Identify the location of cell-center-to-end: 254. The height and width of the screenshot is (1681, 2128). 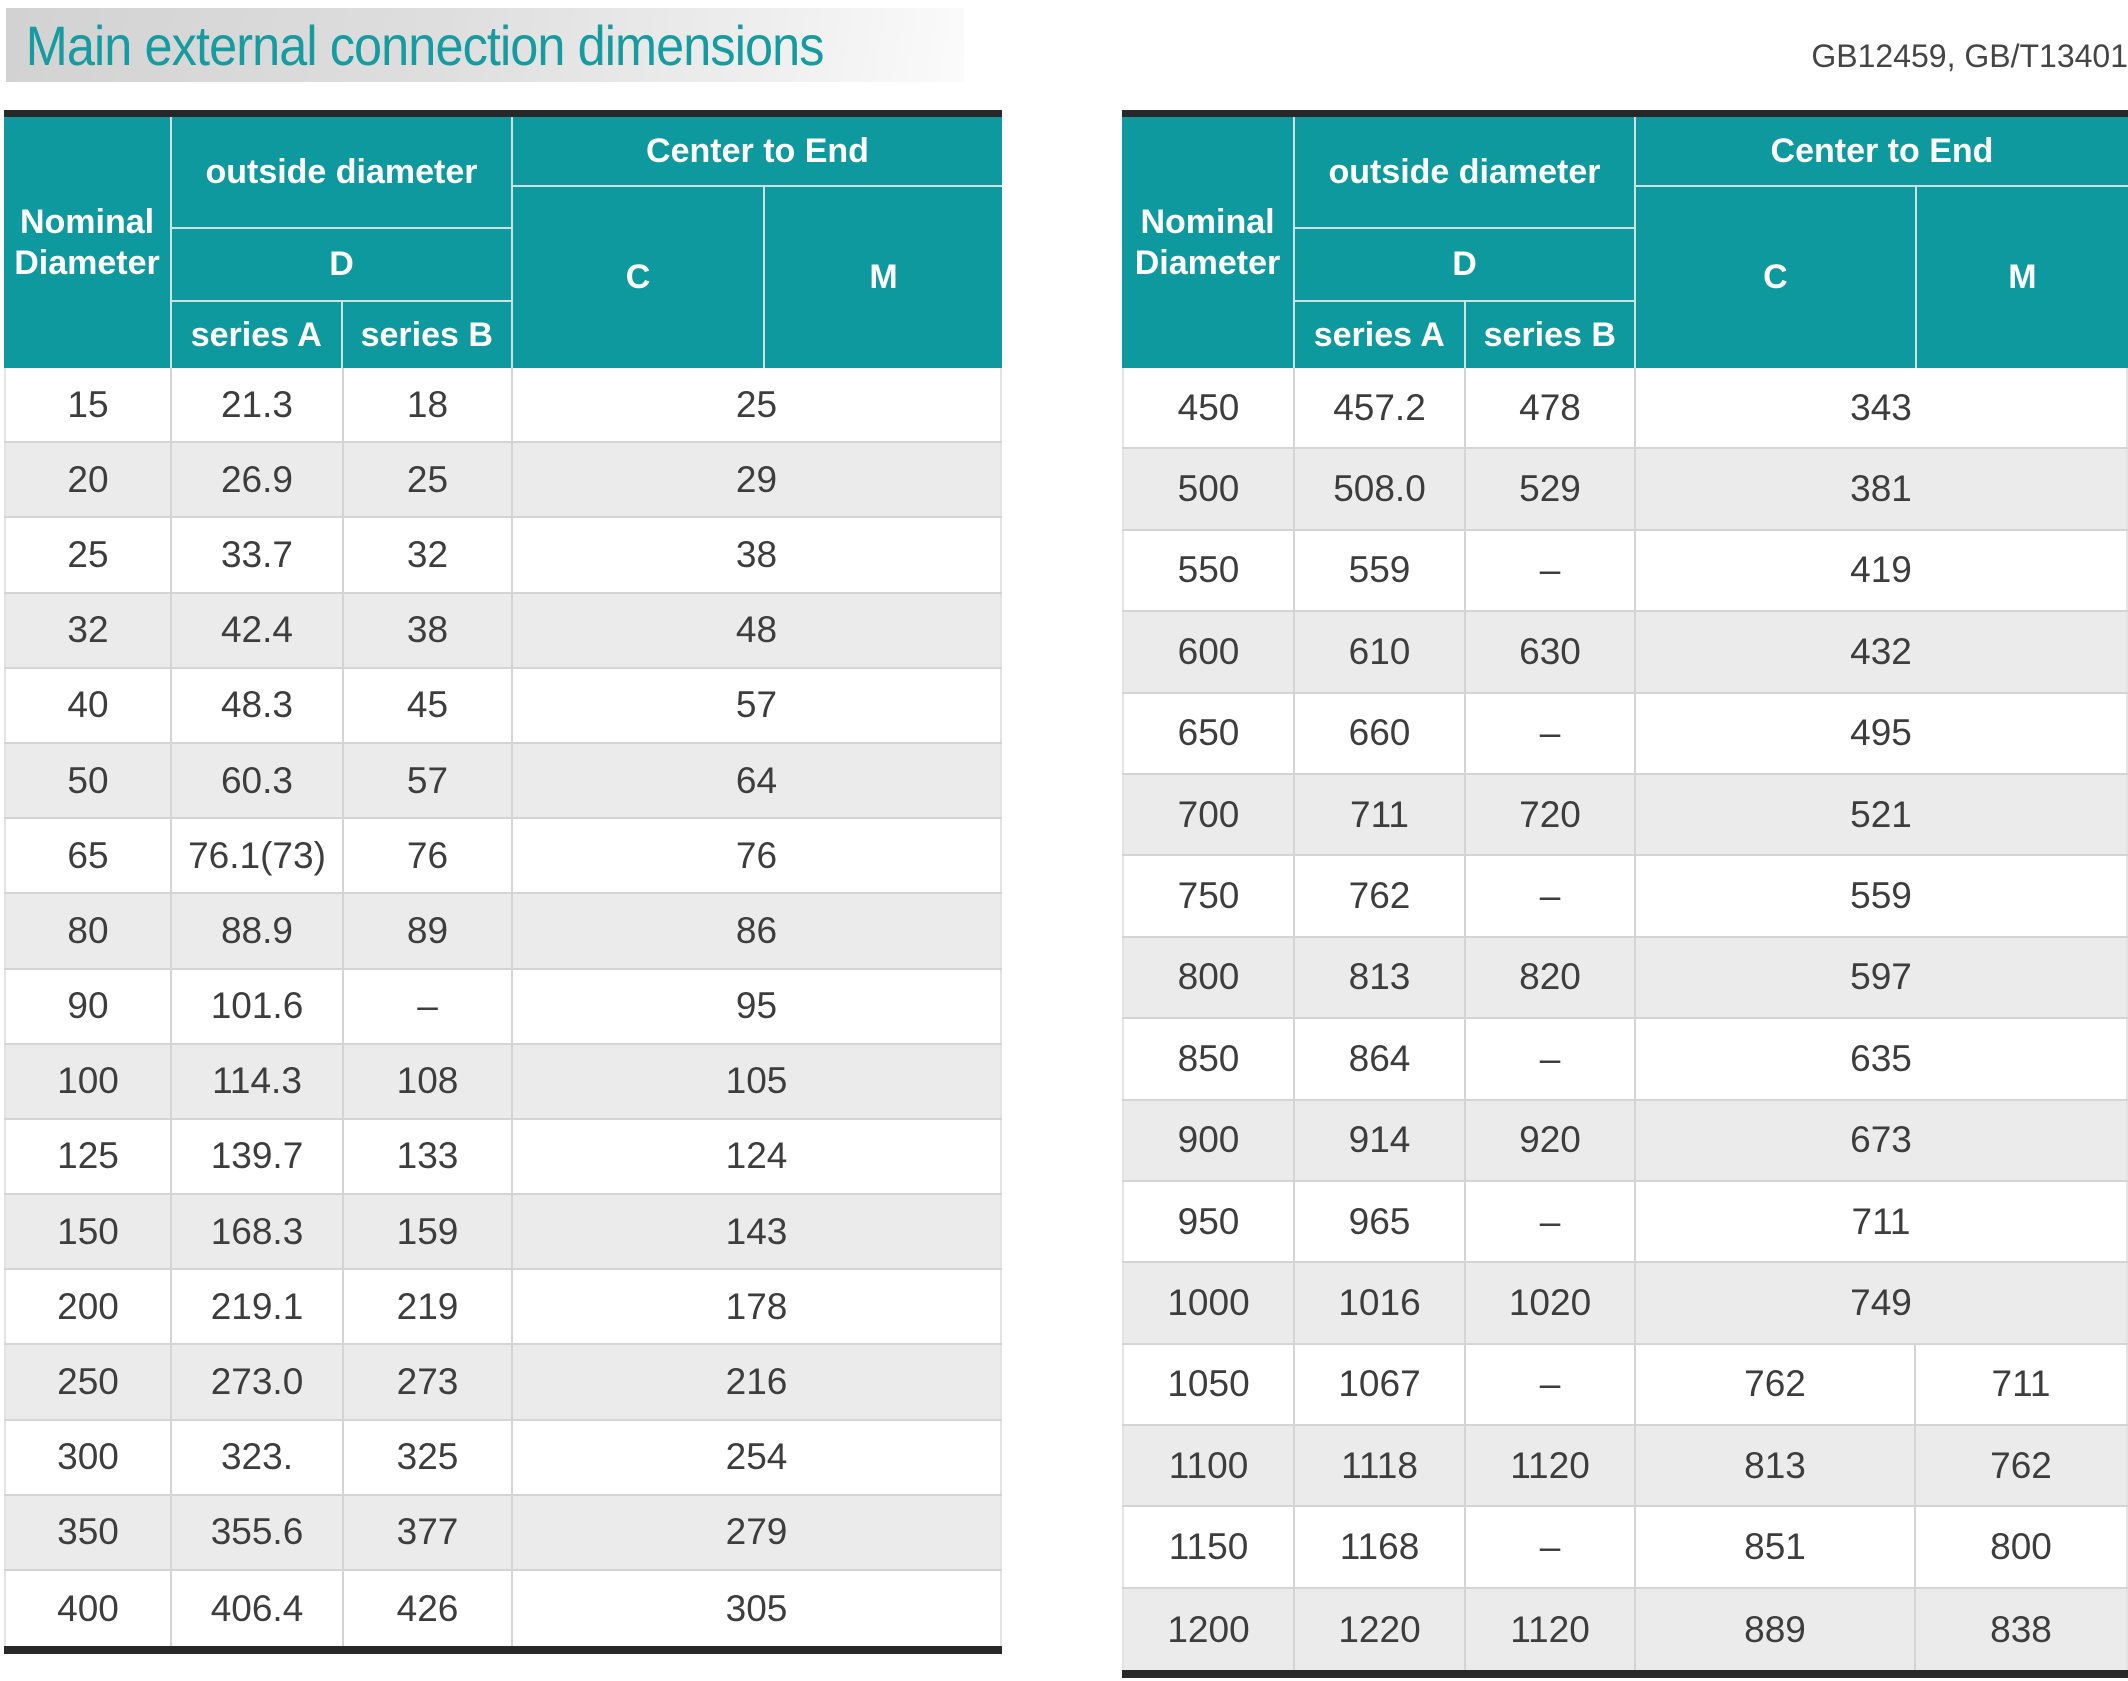
(756, 1457).